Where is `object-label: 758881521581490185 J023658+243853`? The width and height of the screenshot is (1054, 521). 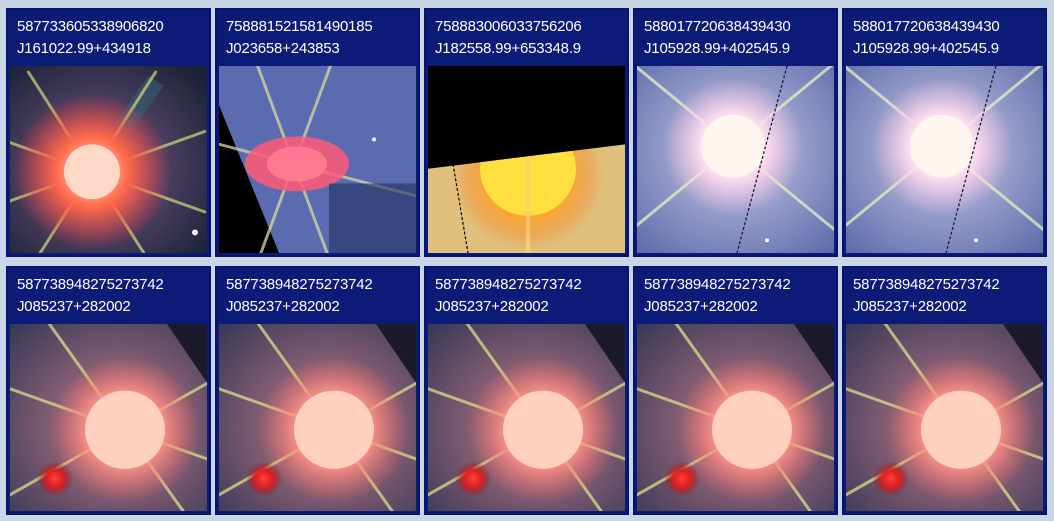 object-label: 758881521581490185 J023658+243853 is located at coordinates (317, 38).